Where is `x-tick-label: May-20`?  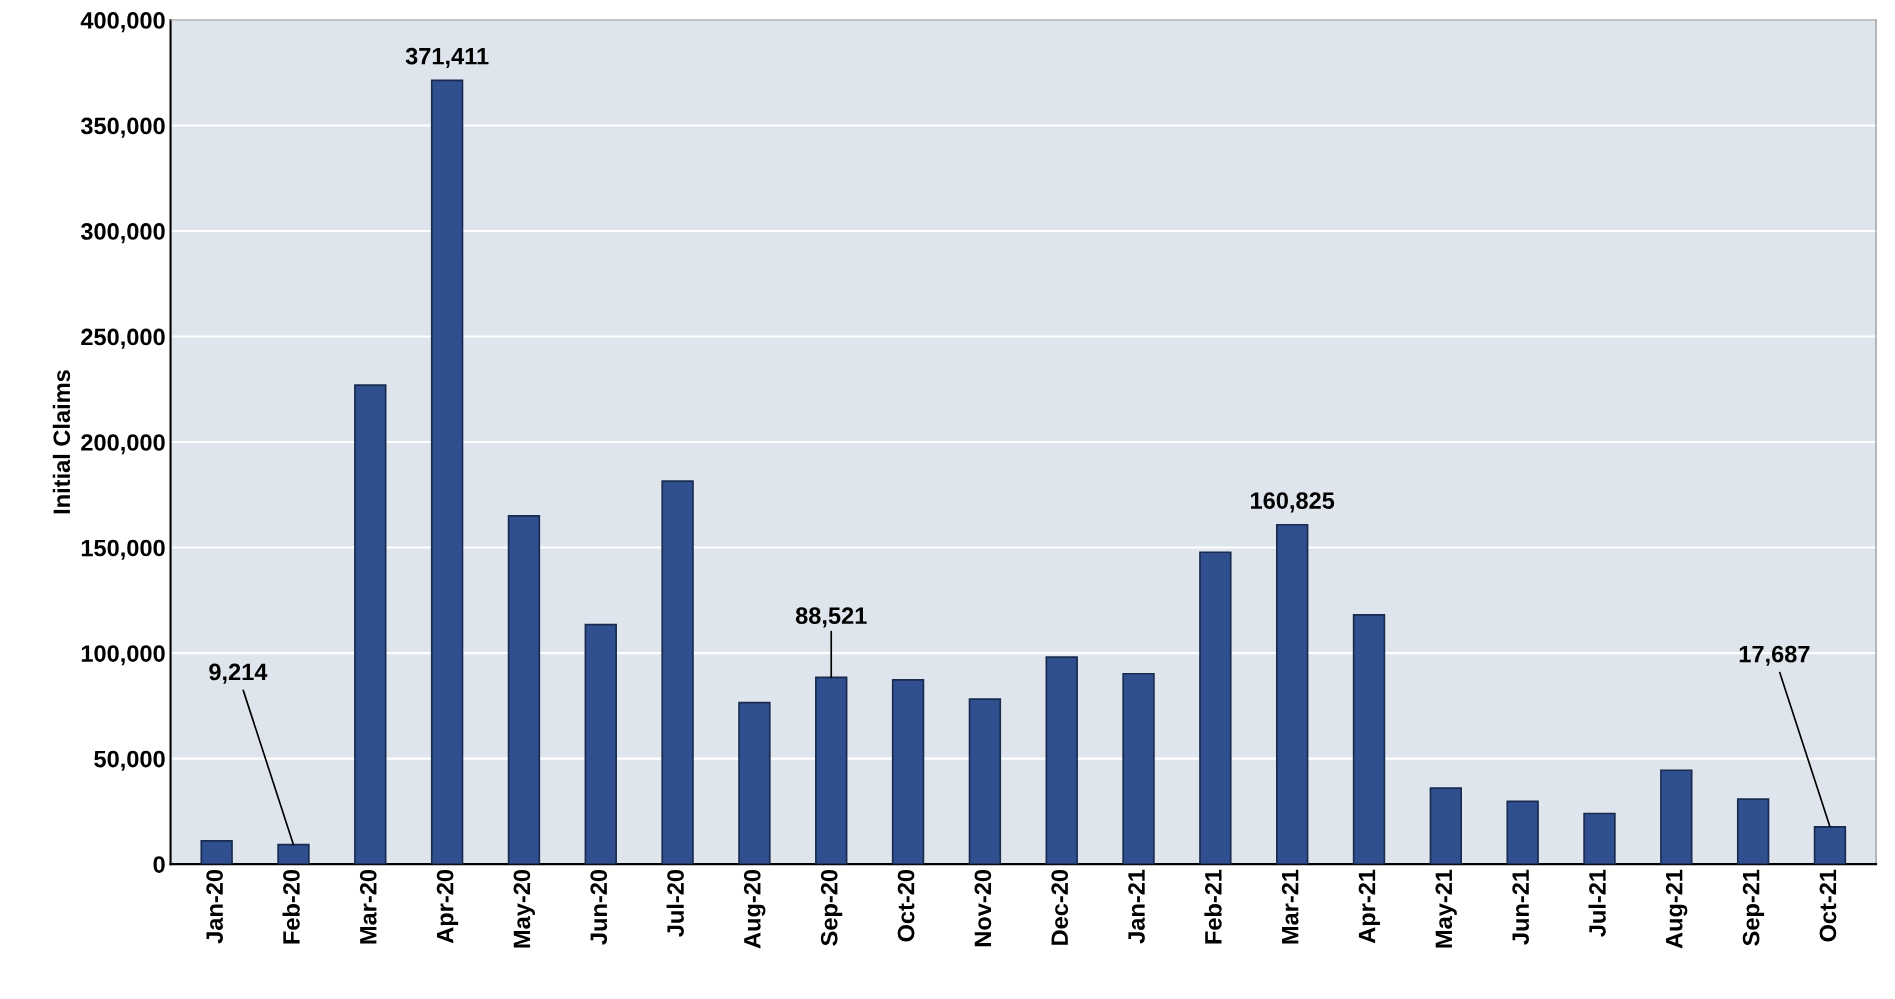
x-tick-label: May-20 is located at coordinates (524, 908).